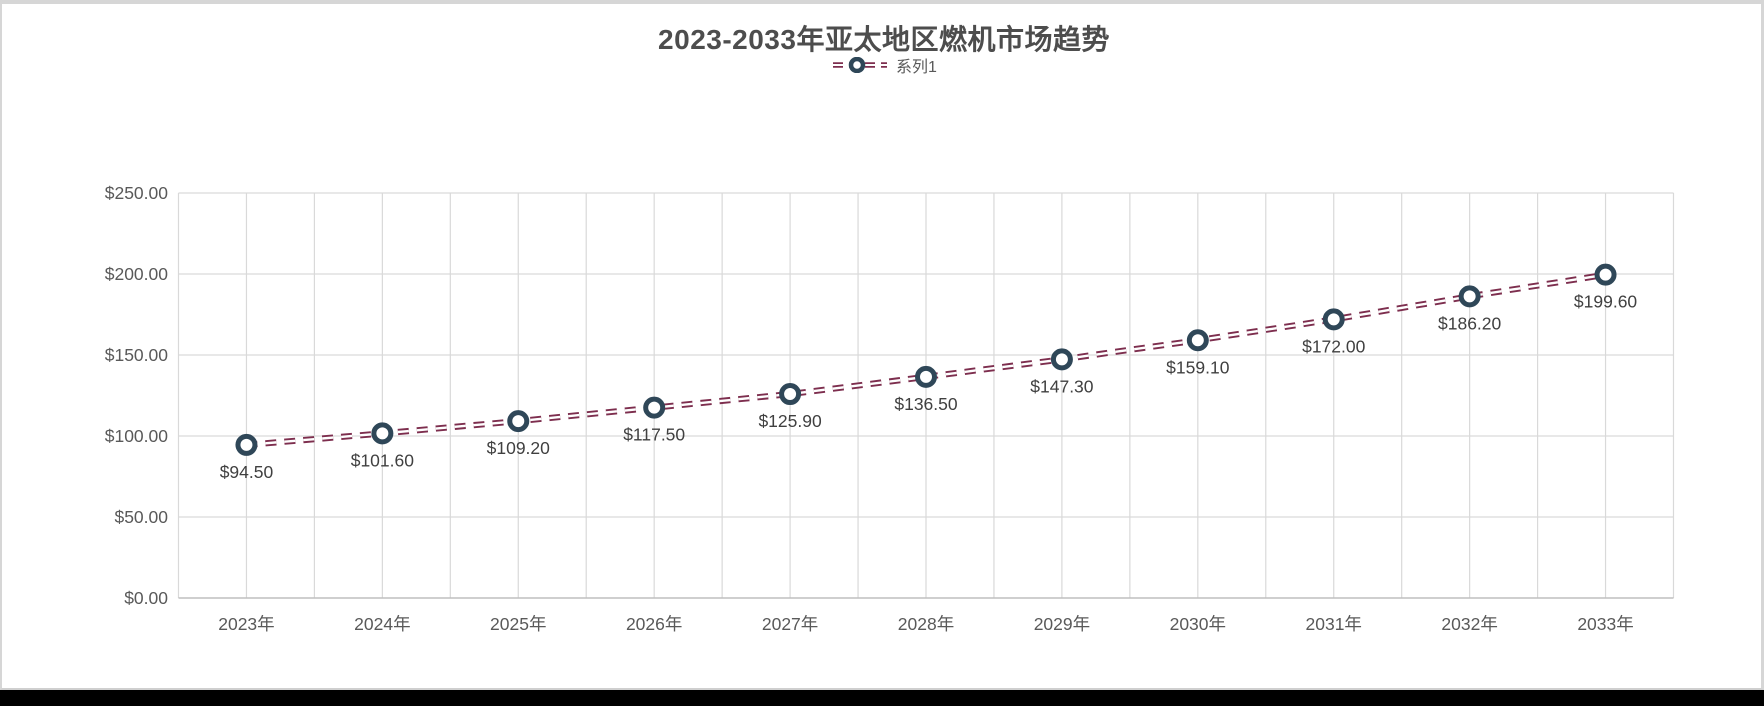 This screenshot has height=706, width=1764. Describe the element at coordinates (518, 624) in the screenshot. I see `x-axis-tick-label: 2025年` at that location.